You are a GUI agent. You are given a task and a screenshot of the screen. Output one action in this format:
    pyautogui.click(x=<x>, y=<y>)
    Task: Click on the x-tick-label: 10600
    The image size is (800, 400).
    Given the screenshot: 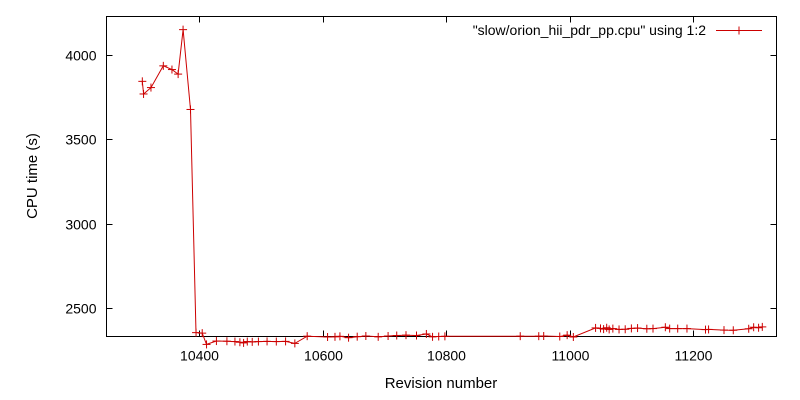 What is the action you would take?
    pyautogui.click(x=323, y=356)
    